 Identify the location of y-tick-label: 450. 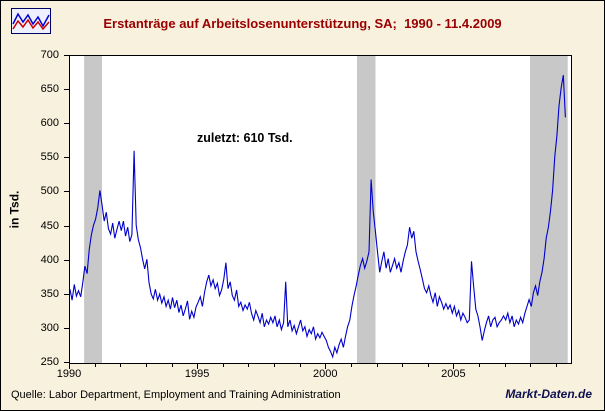
(49, 225).